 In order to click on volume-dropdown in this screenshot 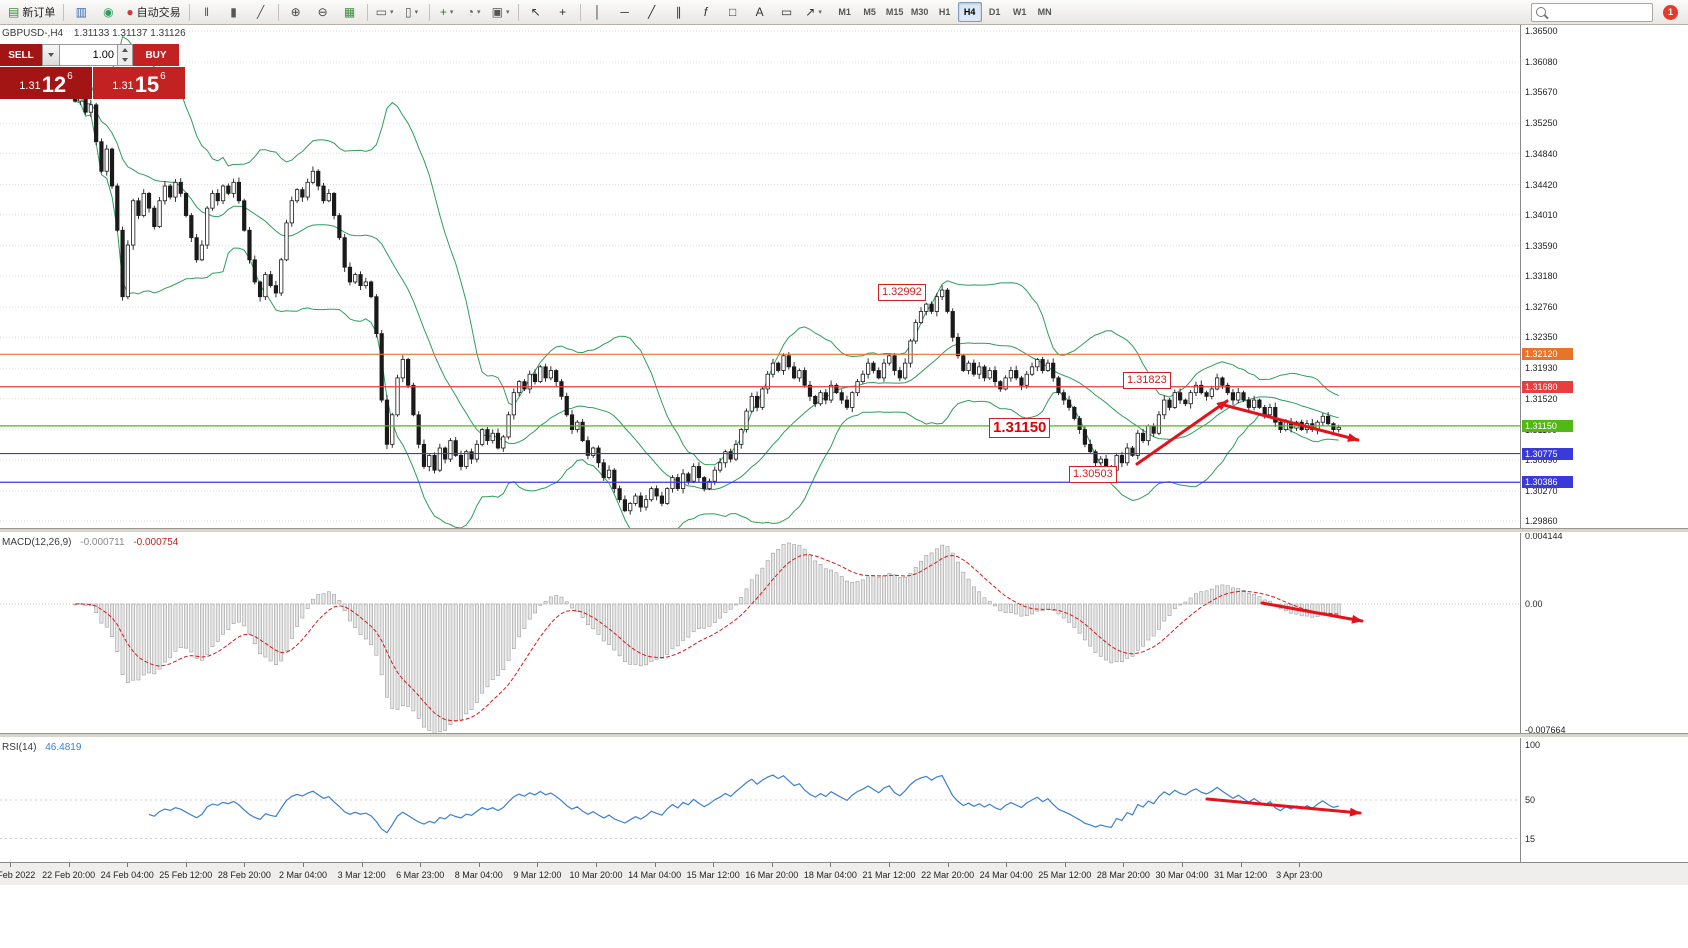, I will do `click(51, 55)`.